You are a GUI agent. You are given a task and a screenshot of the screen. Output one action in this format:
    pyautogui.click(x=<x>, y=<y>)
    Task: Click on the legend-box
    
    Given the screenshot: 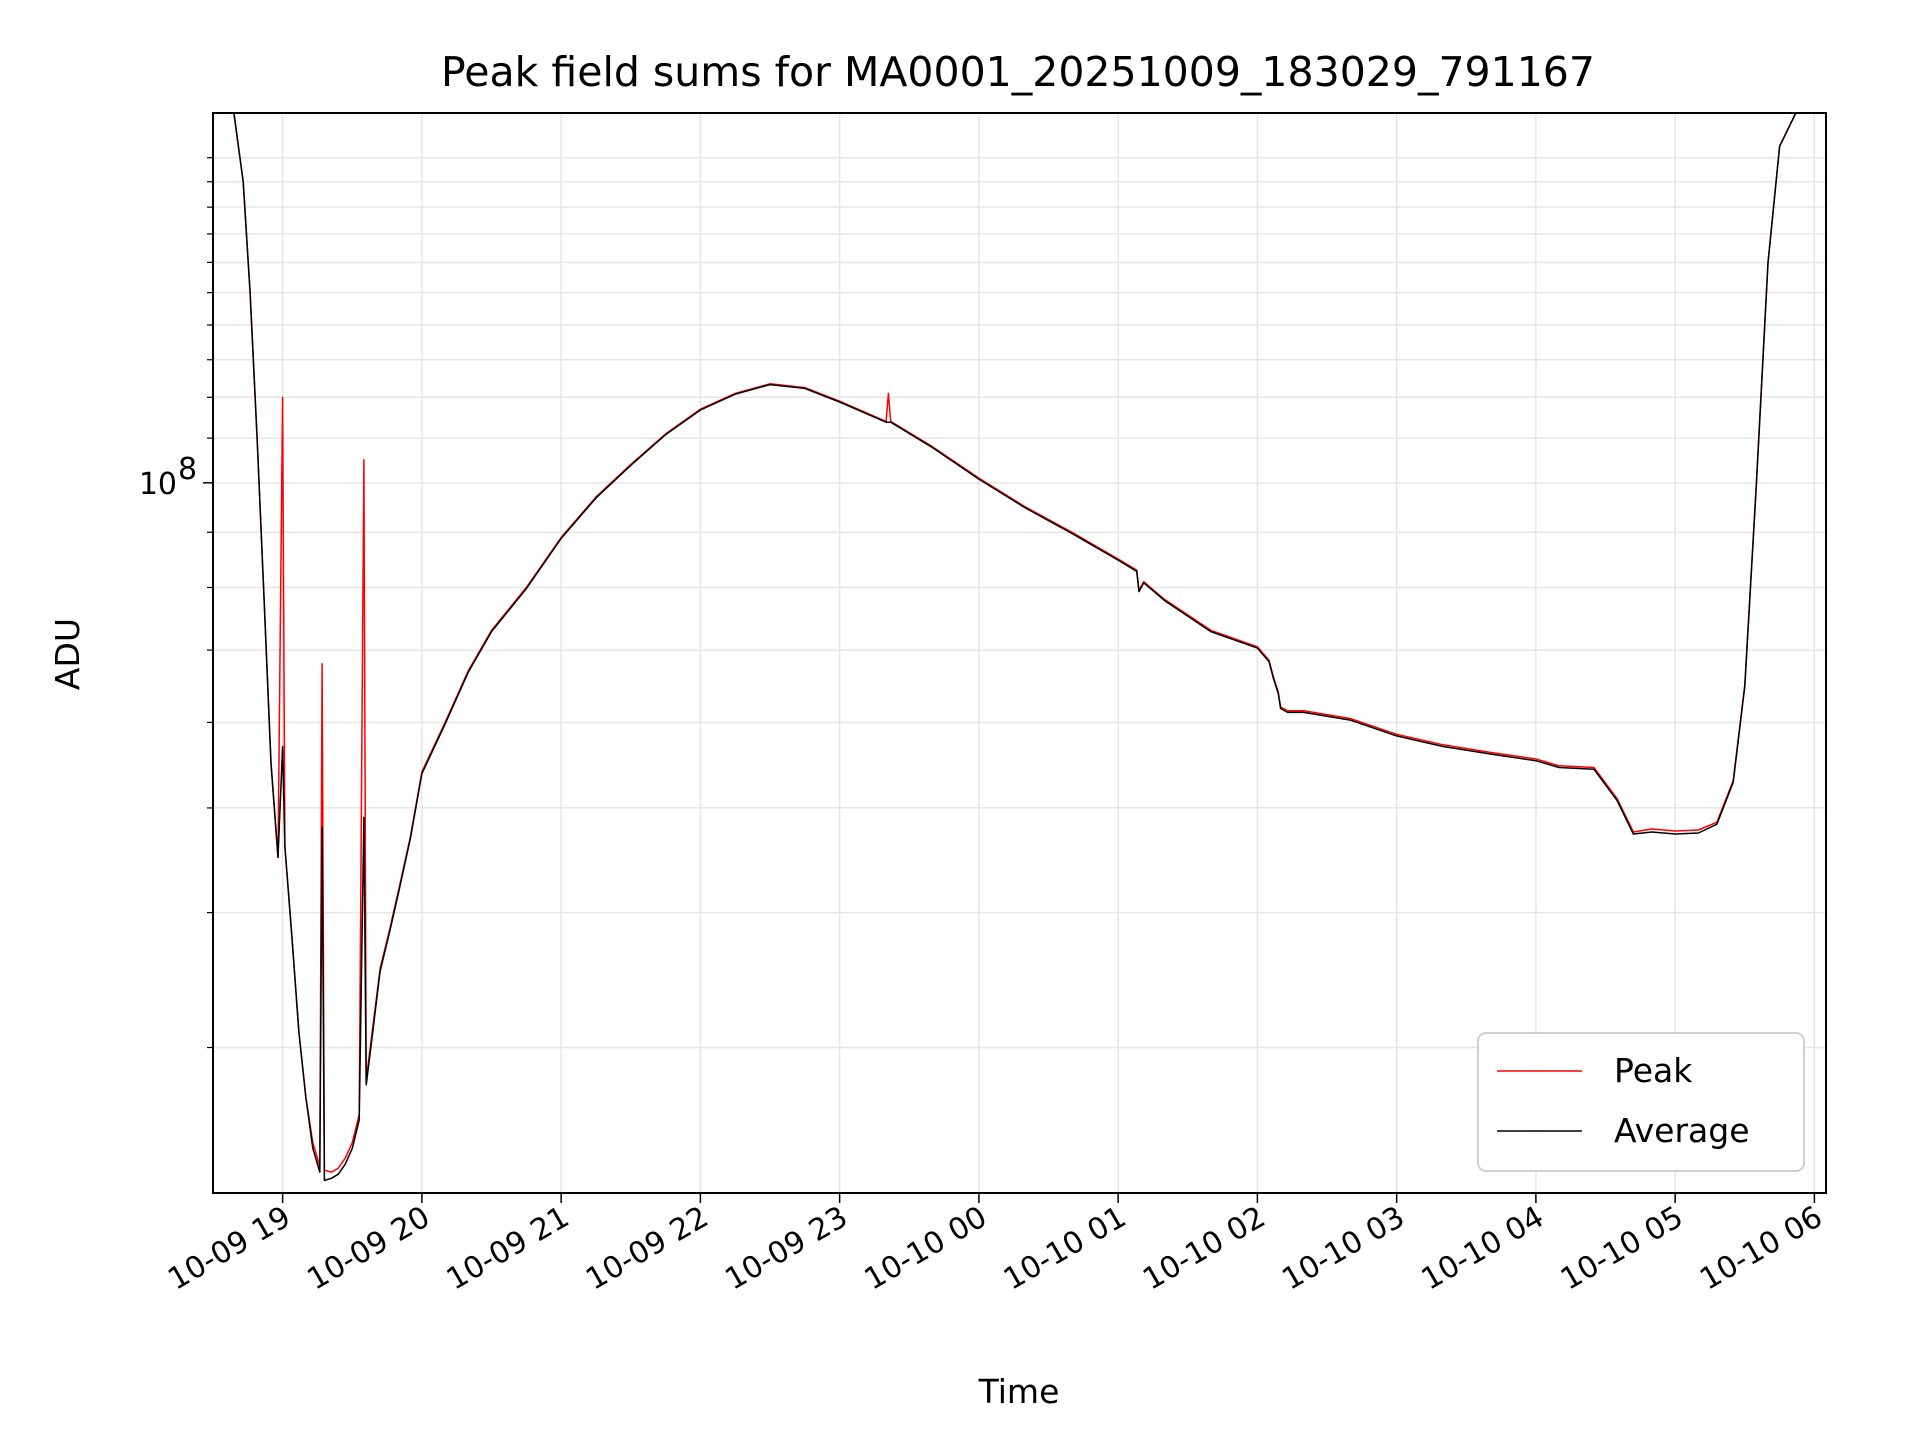 What is the action you would take?
    pyautogui.click(x=1641, y=1102)
    